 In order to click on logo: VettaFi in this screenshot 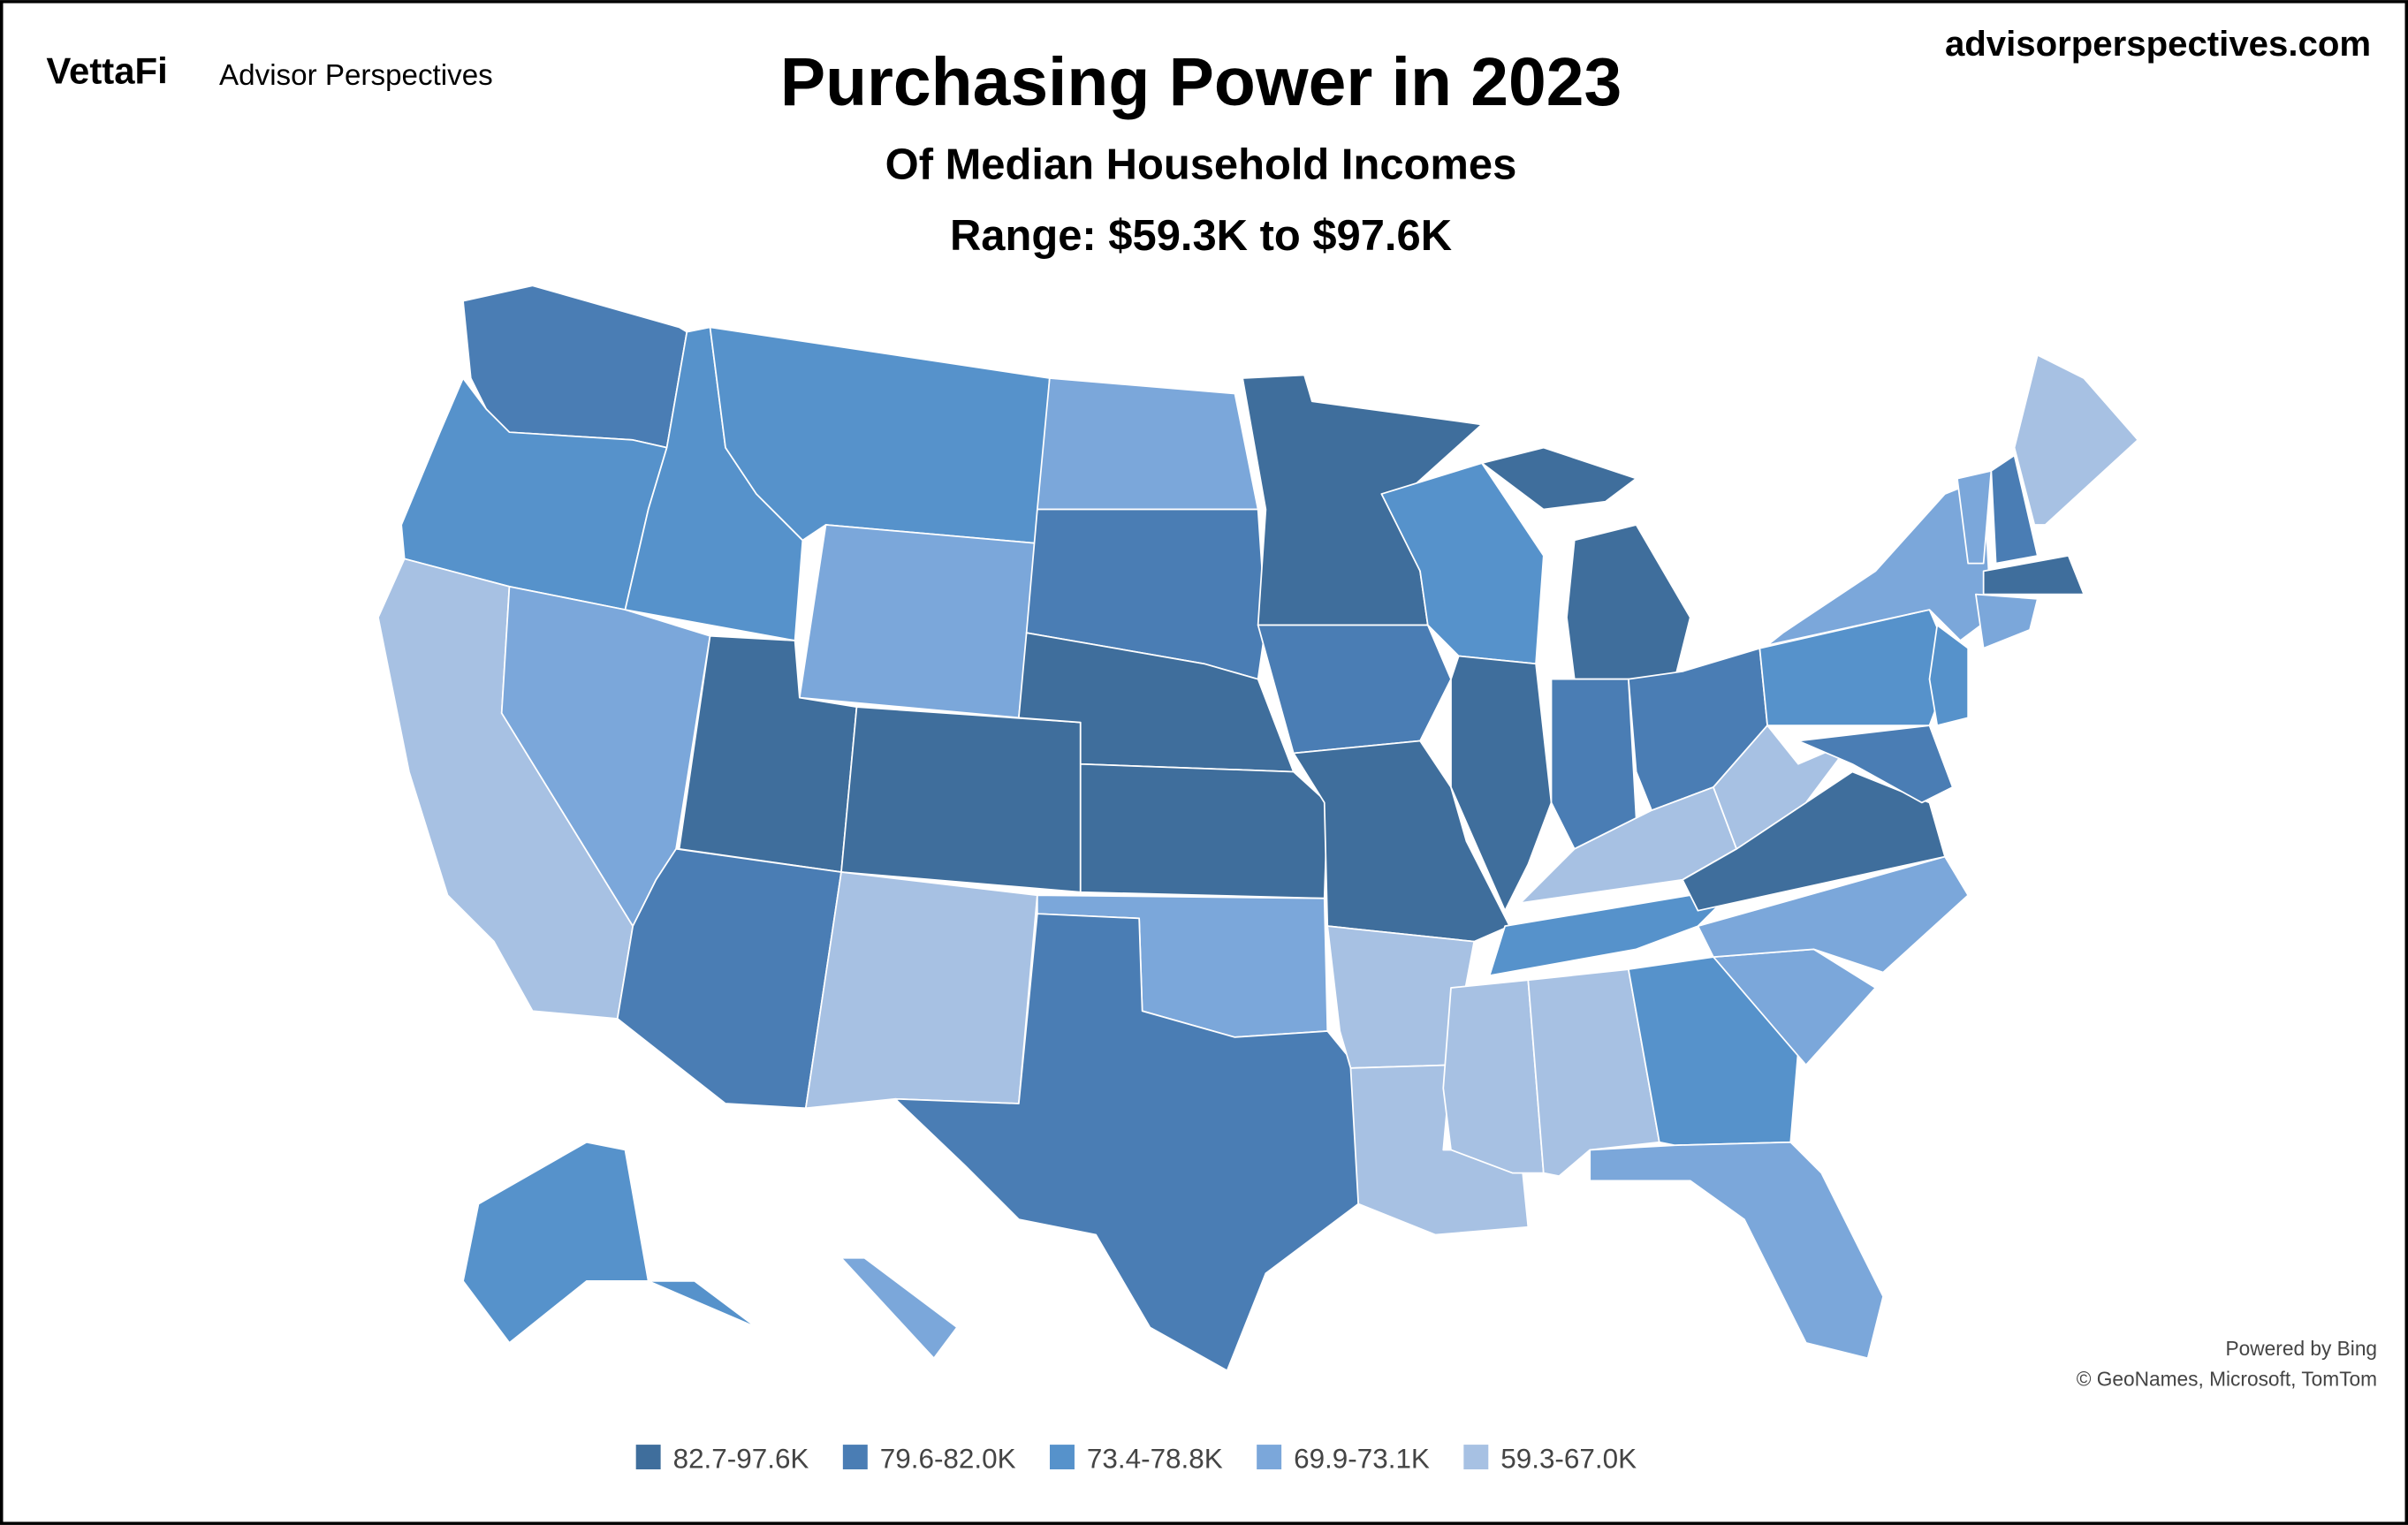, I will do `click(107, 70)`.